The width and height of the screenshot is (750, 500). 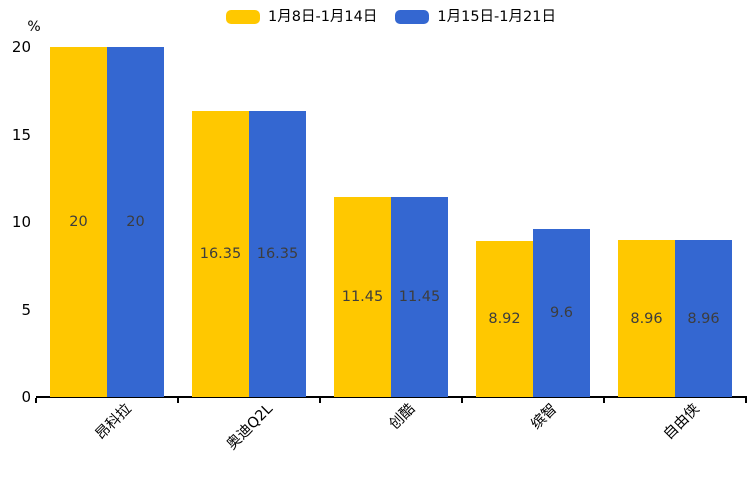 I want to click on legend-label-week2: 1月15日-1月21日, so click(x=496, y=17).